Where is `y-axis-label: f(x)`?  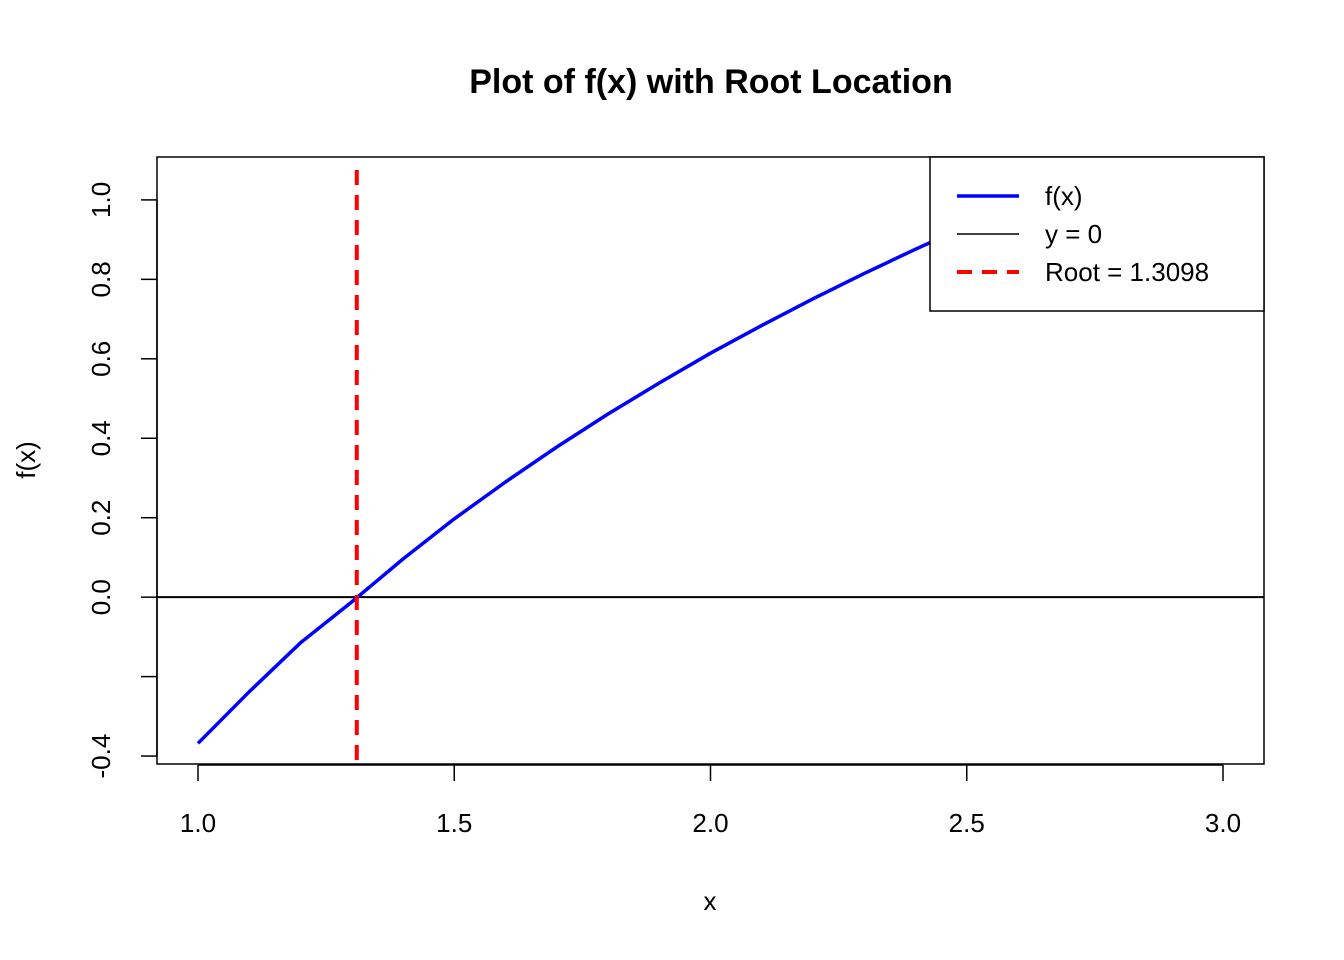
y-axis-label: f(x) is located at coordinates (26, 460).